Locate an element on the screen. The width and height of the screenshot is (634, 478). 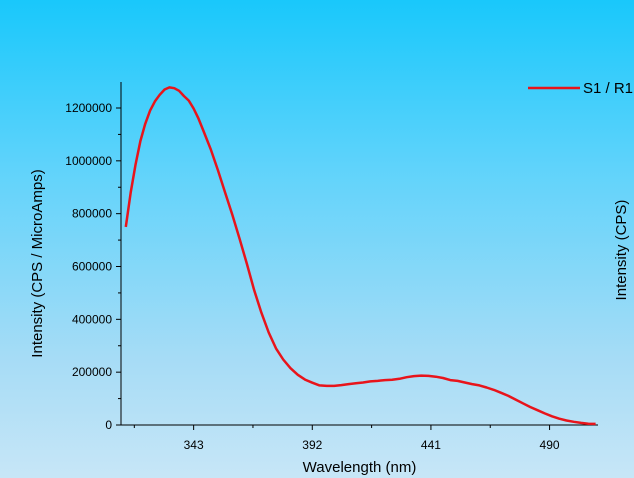
y-tick-label: 600000 is located at coordinates (92, 267).